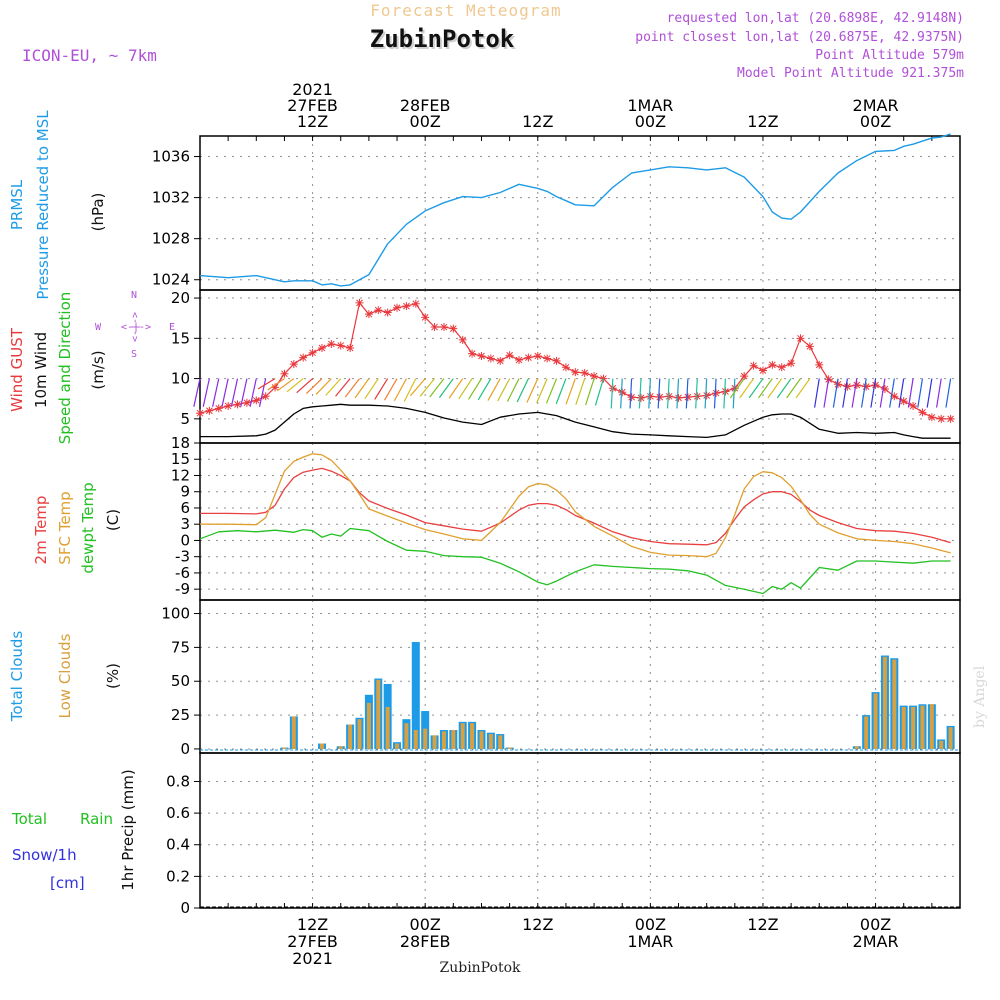 The height and width of the screenshot is (1000, 1000). What do you see at coordinates (180, 459) in the screenshot?
I see `y-tick-label: 15` at bounding box center [180, 459].